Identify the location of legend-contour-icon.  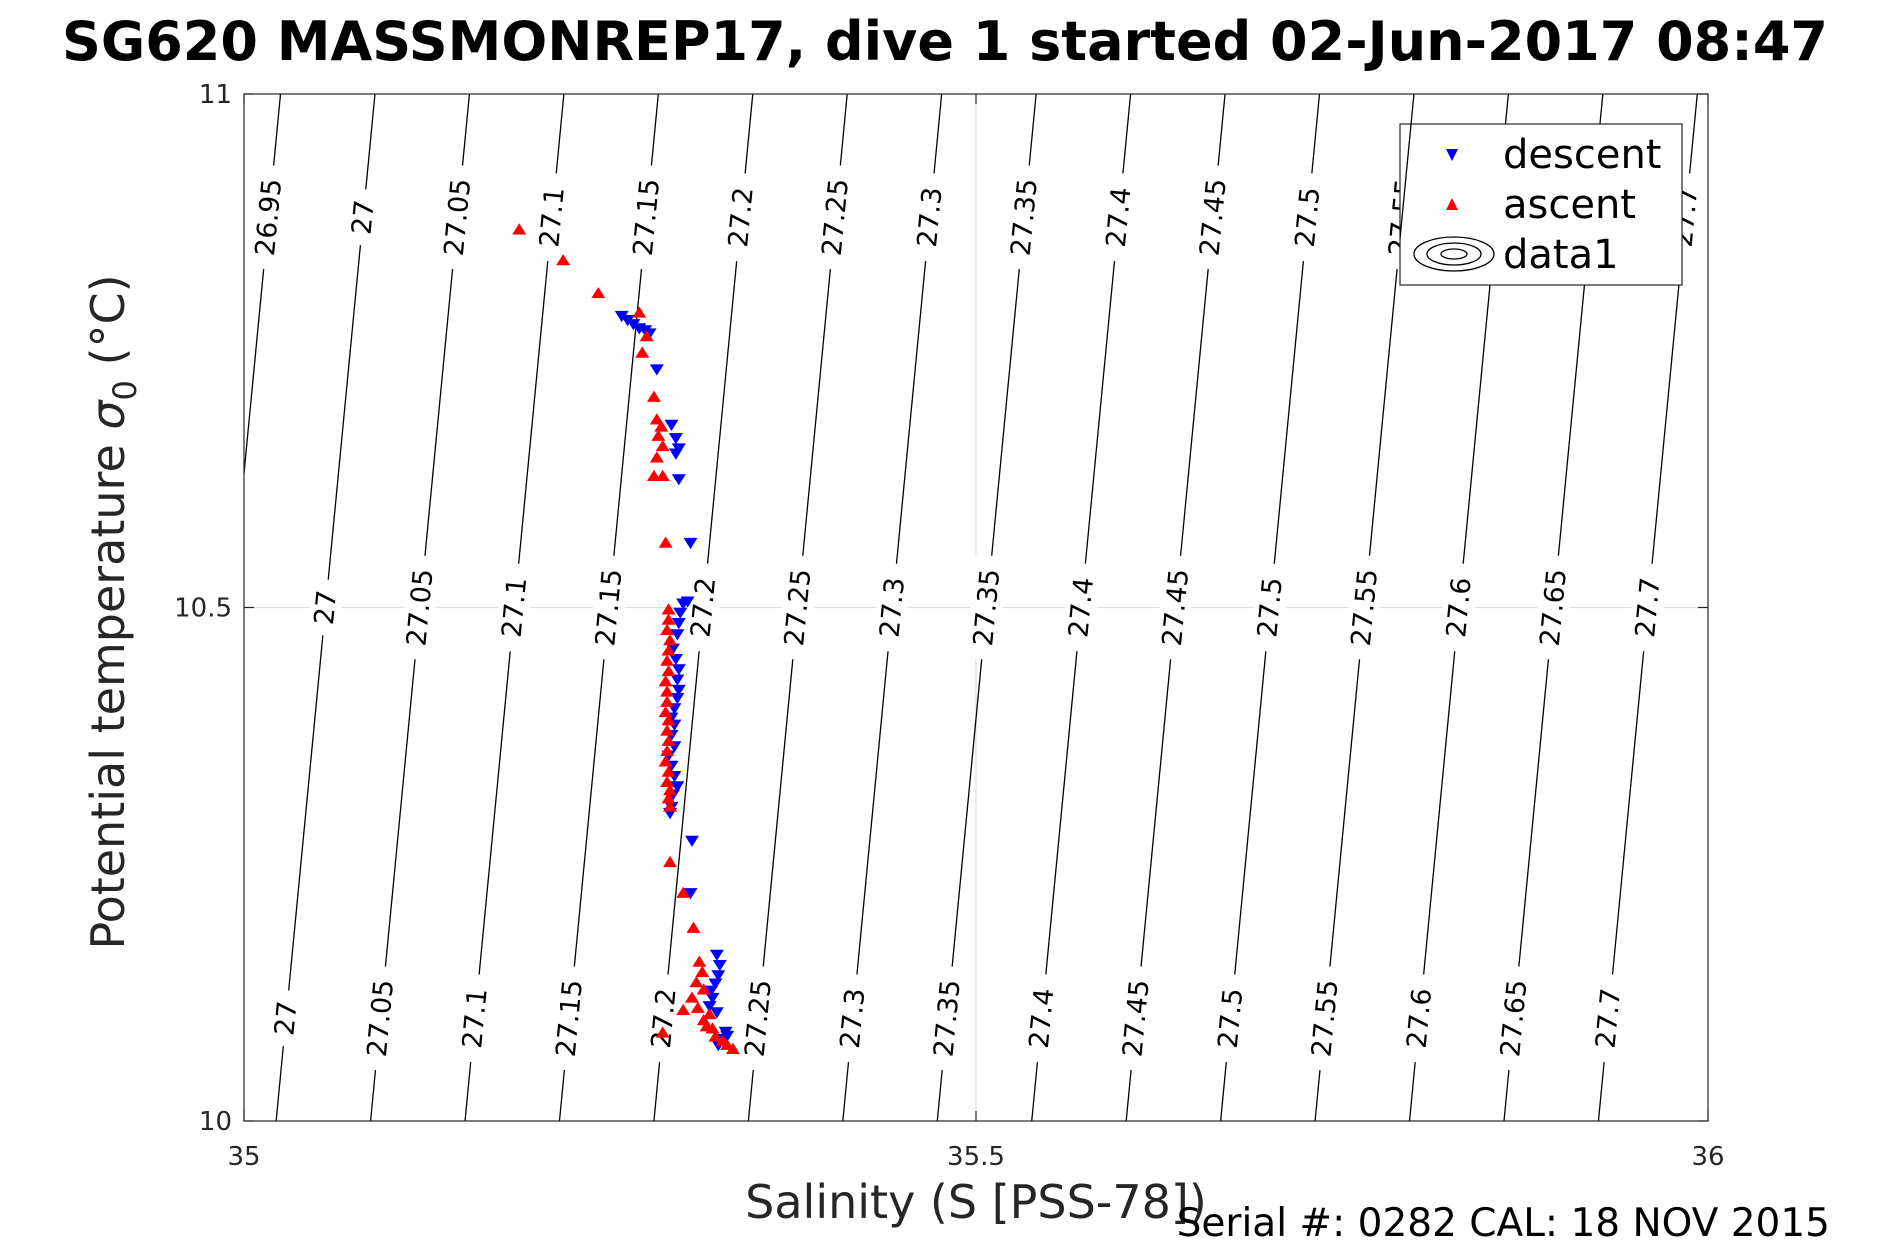
(1454, 254).